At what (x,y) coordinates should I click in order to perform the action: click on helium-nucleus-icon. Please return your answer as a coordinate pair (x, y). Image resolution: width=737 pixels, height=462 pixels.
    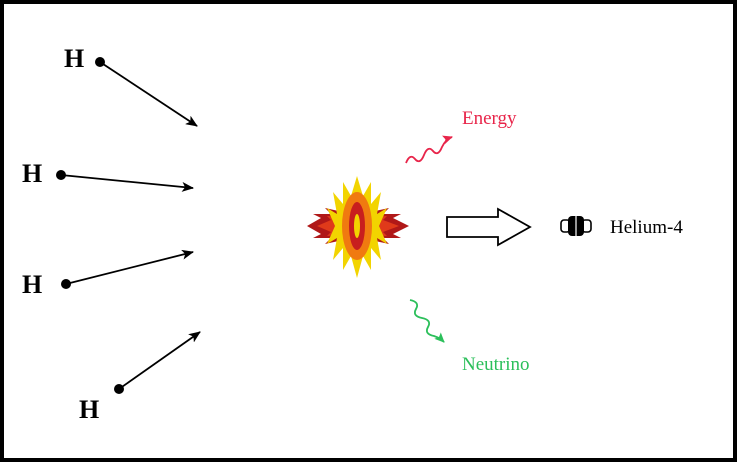
    Looking at the image, I should click on (576, 226).